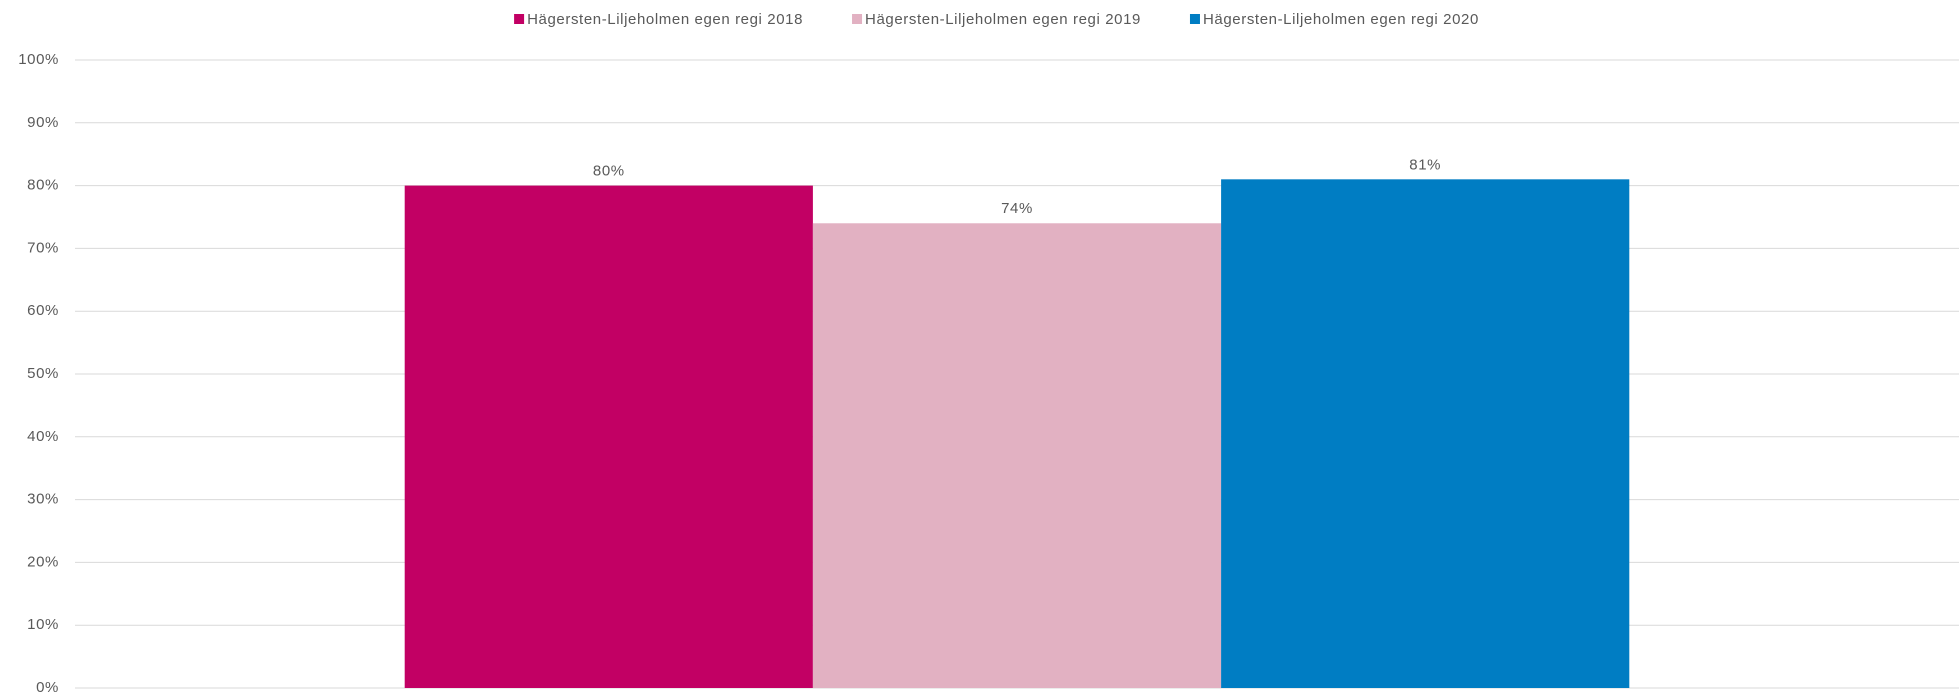 The height and width of the screenshot is (695, 1959). I want to click on y-tick-label: 50%, so click(43, 373).